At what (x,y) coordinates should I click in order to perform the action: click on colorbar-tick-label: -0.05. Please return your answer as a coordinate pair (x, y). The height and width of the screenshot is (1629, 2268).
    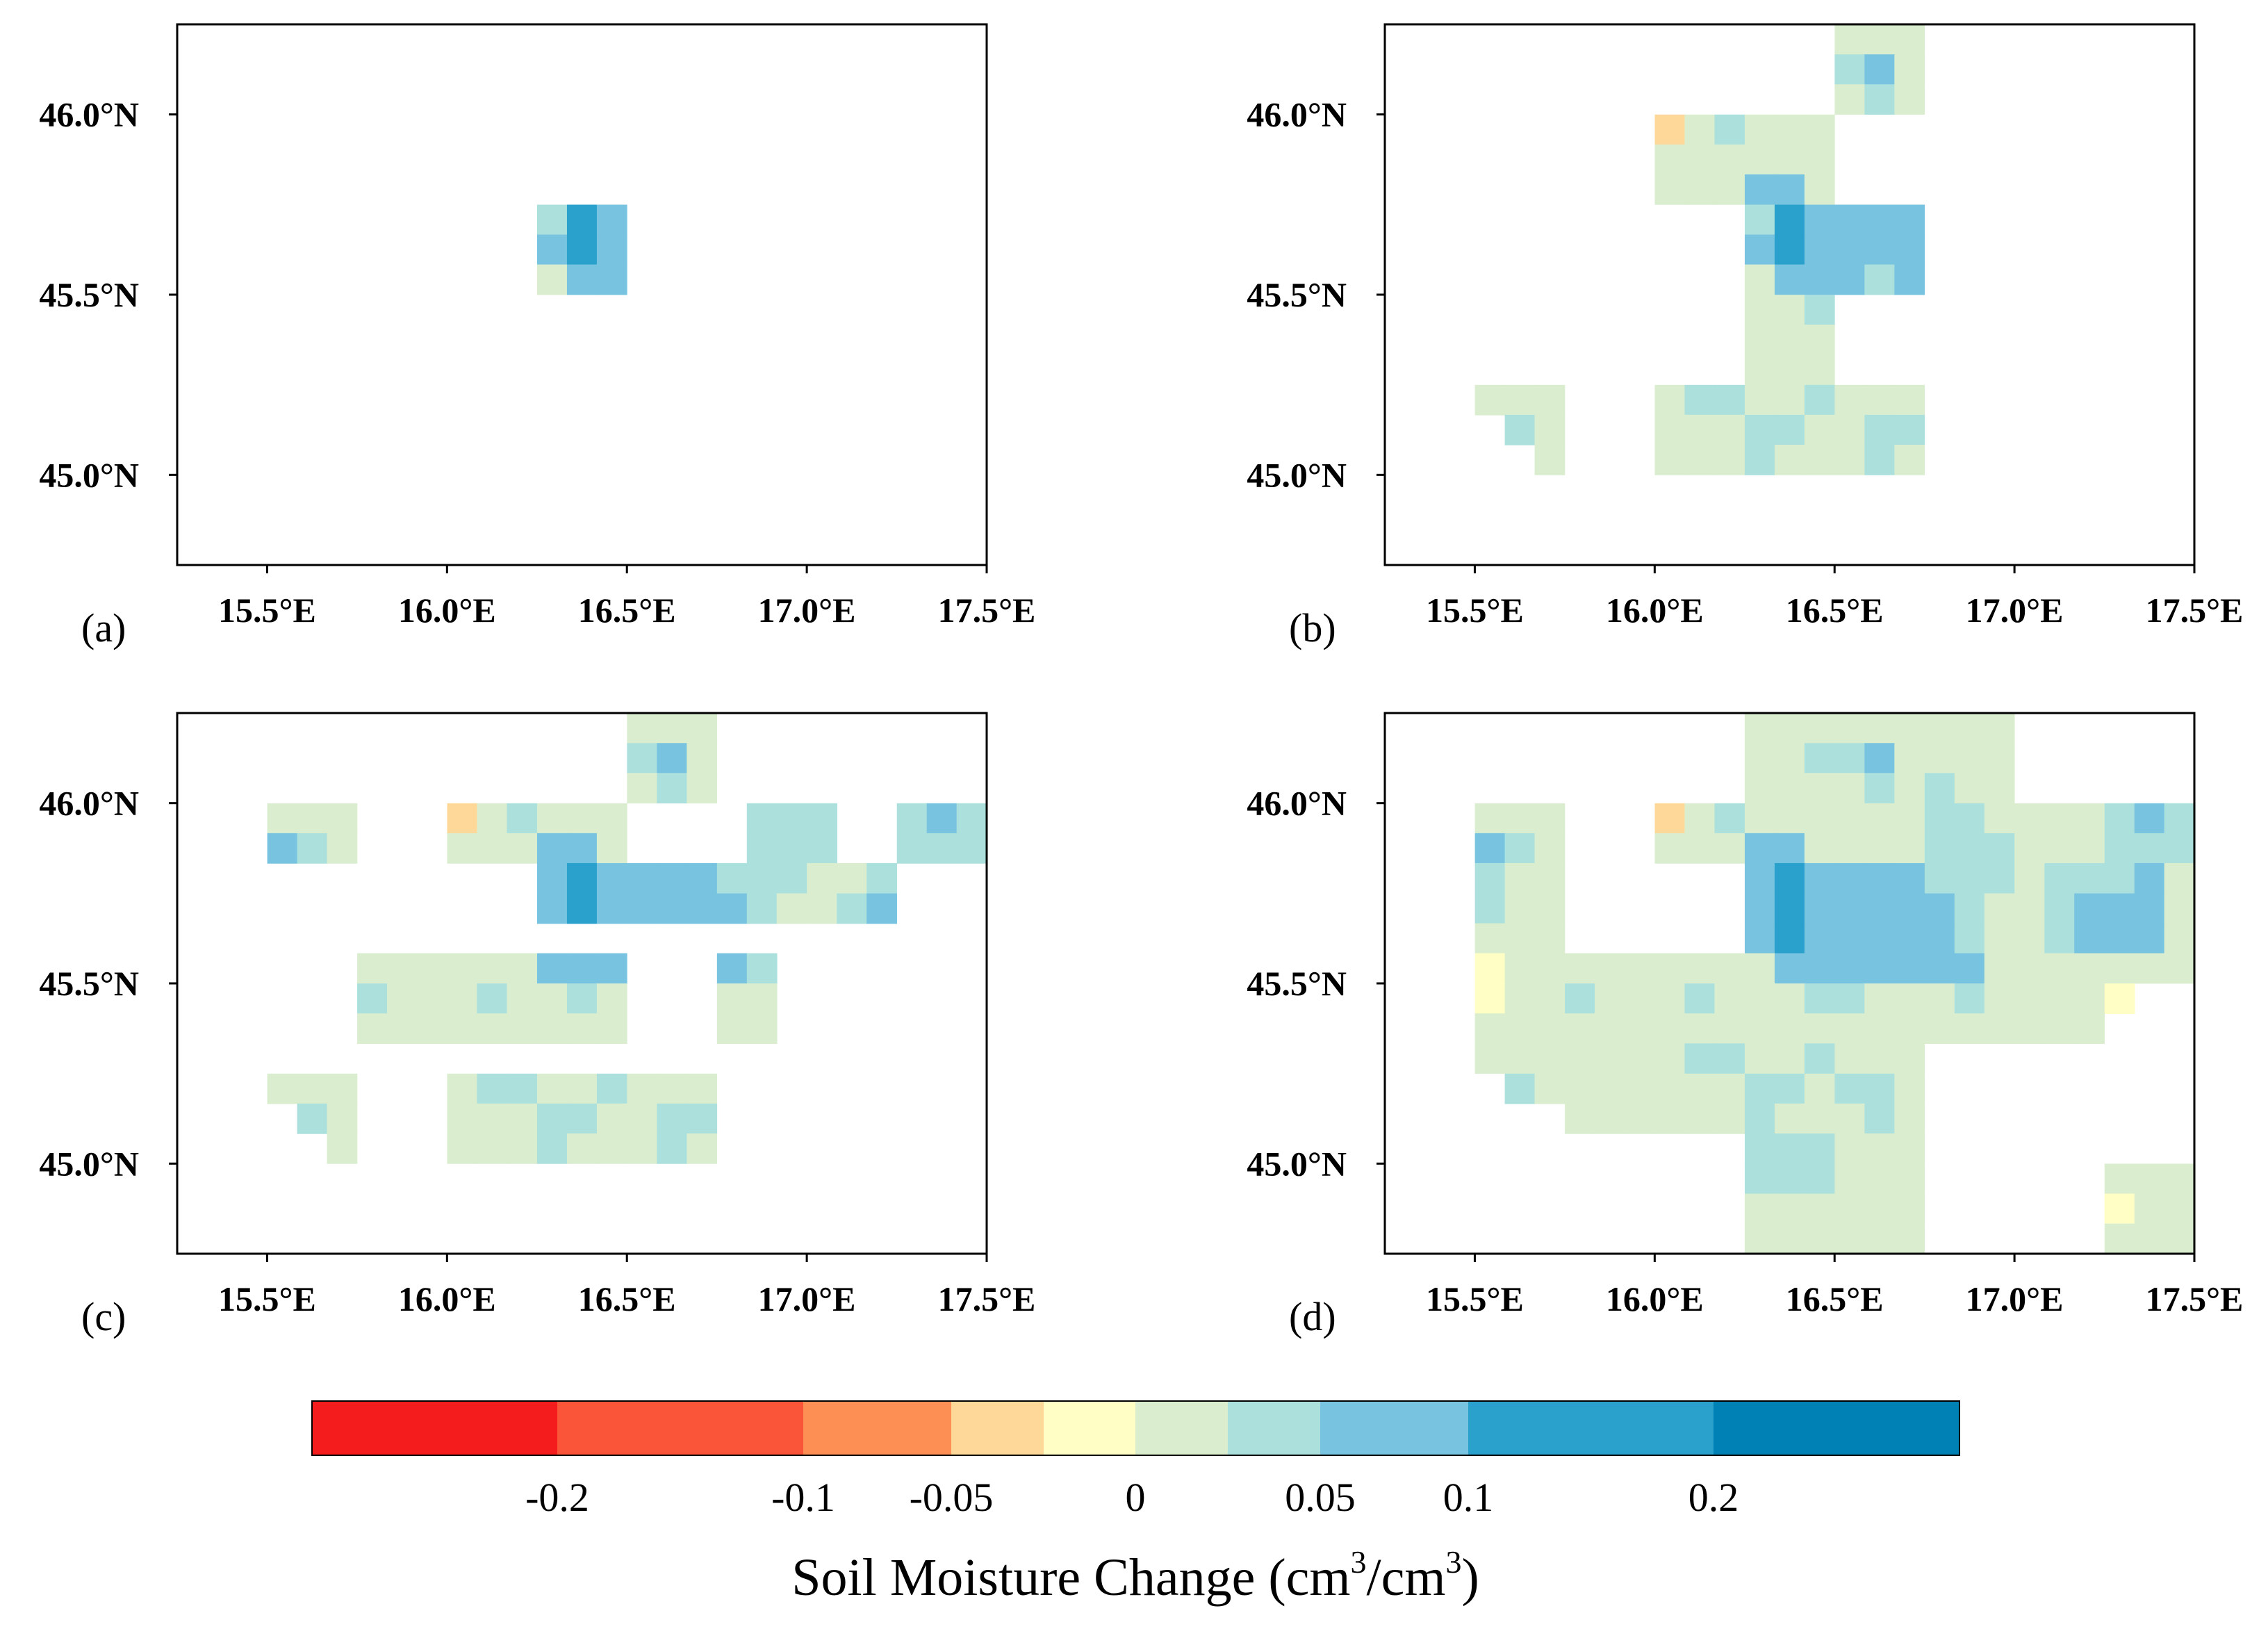
    Looking at the image, I should click on (952, 1498).